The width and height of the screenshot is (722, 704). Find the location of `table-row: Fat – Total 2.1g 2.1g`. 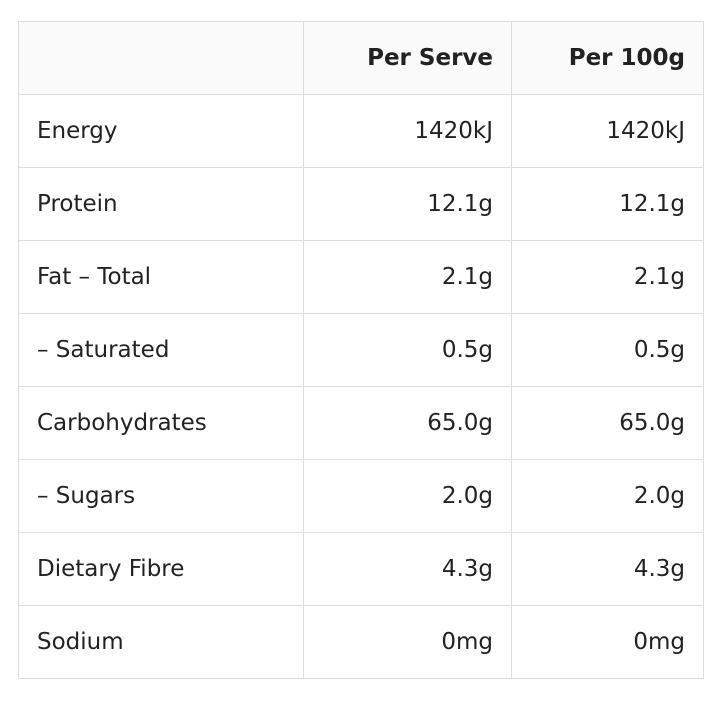

table-row: Fat – Total 2.1g 2.1g is located at coordinates (361, 277).